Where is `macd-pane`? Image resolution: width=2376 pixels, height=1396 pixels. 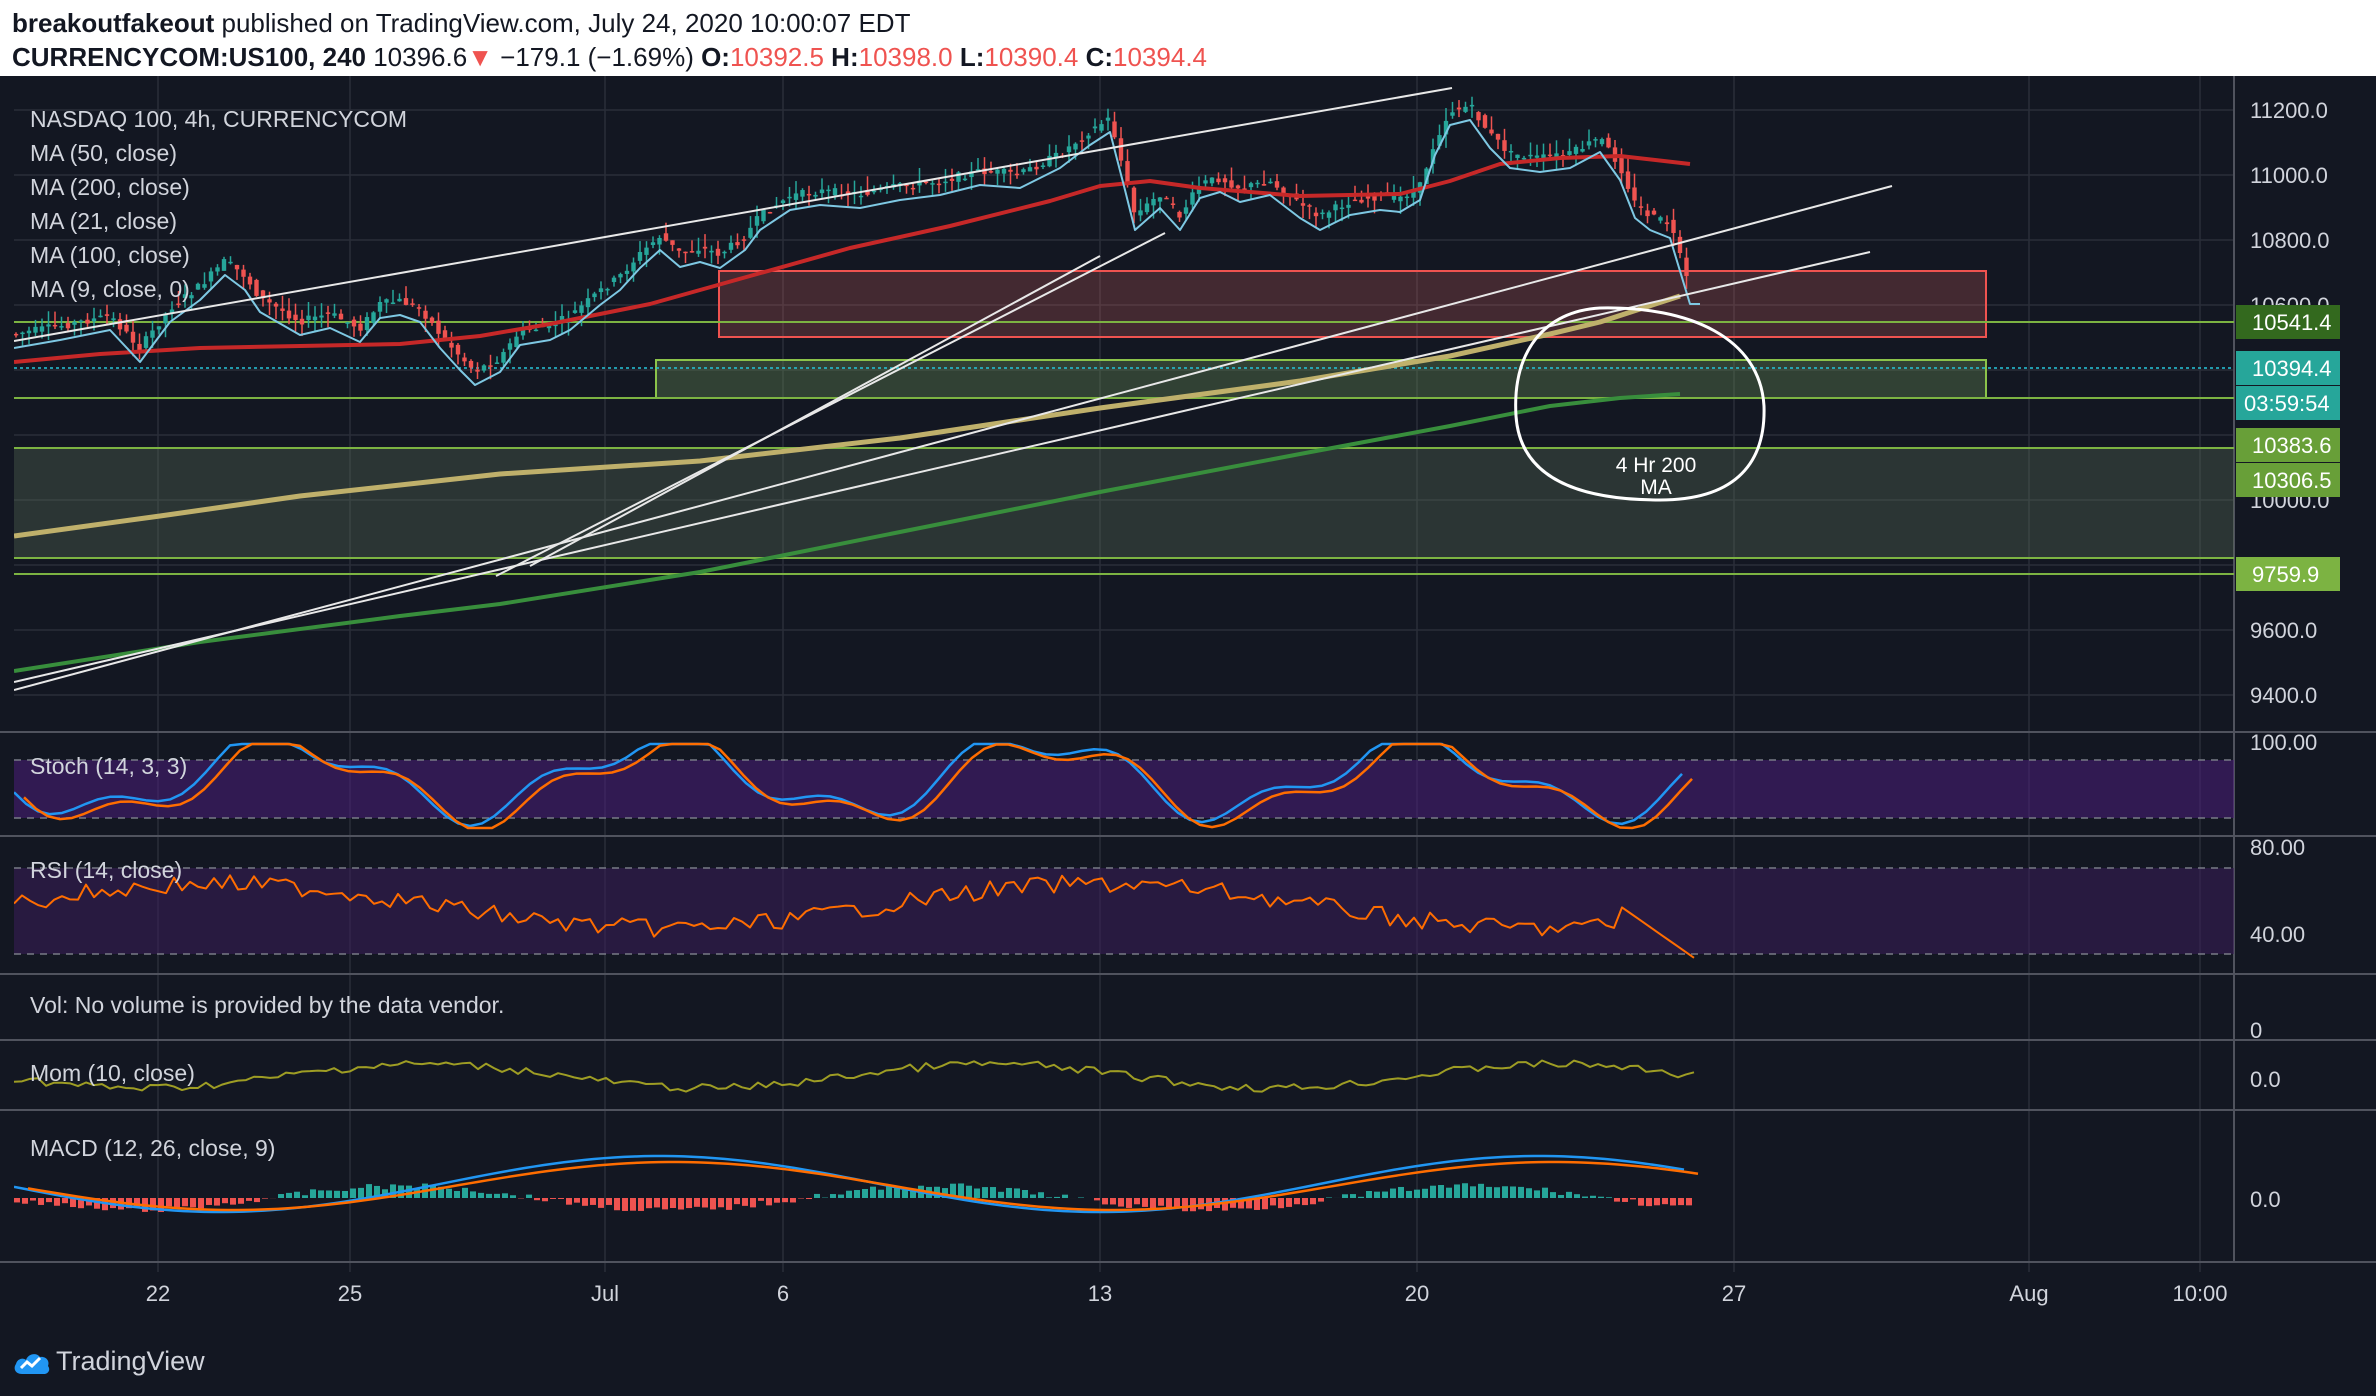
macd-pane is located at coordinates (856, 1184).